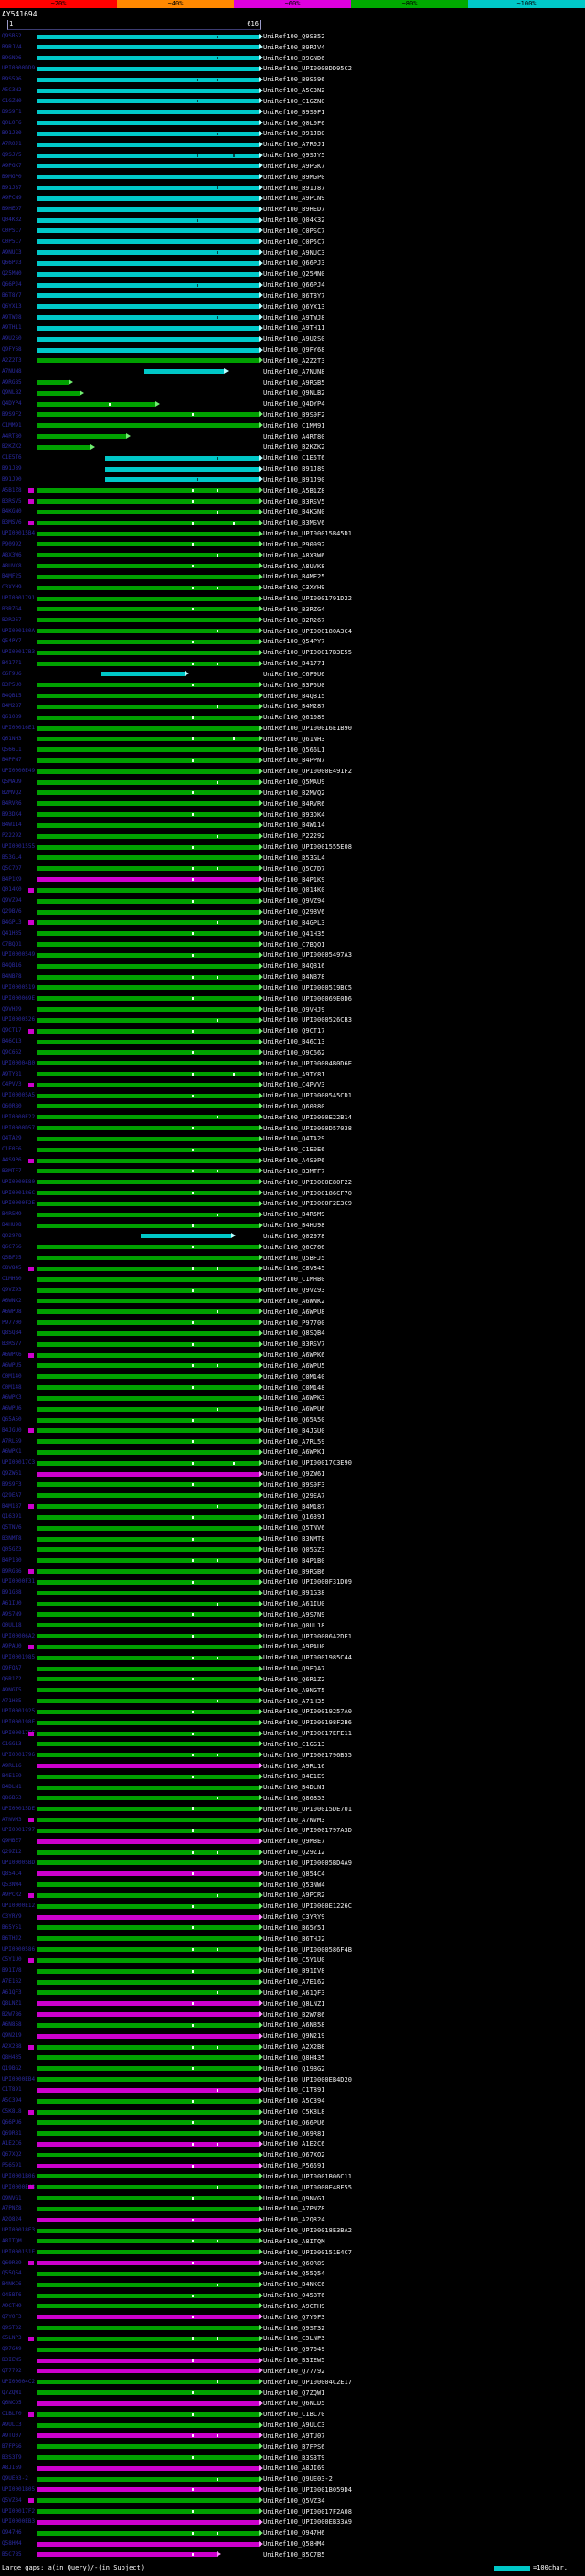  Describe the element at coordinates (294, 274) in the screenshot. I see `hit-id-label: UniRef100_Q25MN0` at that location.